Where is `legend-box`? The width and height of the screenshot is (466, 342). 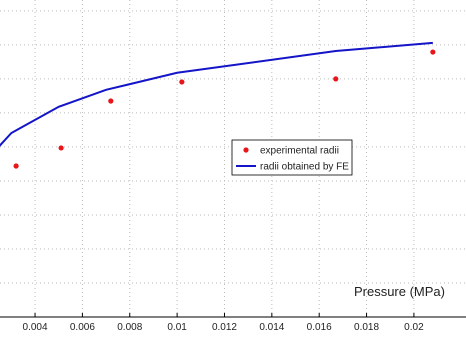
legend-box is located at coordinates (292, 157).